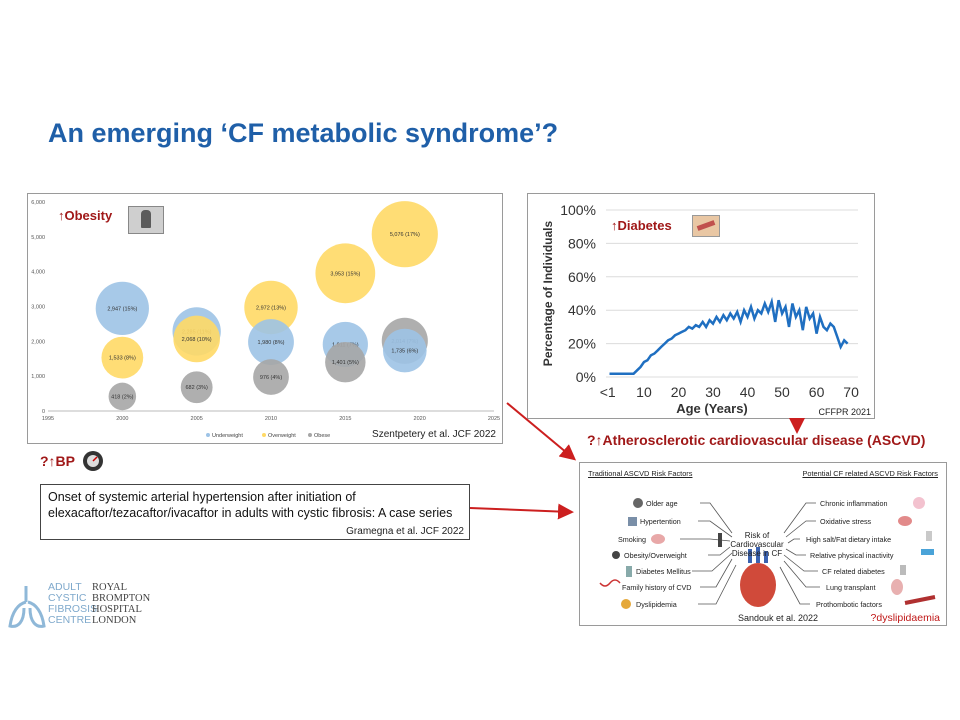 Image resolution: width=960 pixels, height=720 pixels. What do you see at coordinates (38, 203) in the screenshot?
I see `obesity-y-tick: 6,000` at bounding box center [38, 203].